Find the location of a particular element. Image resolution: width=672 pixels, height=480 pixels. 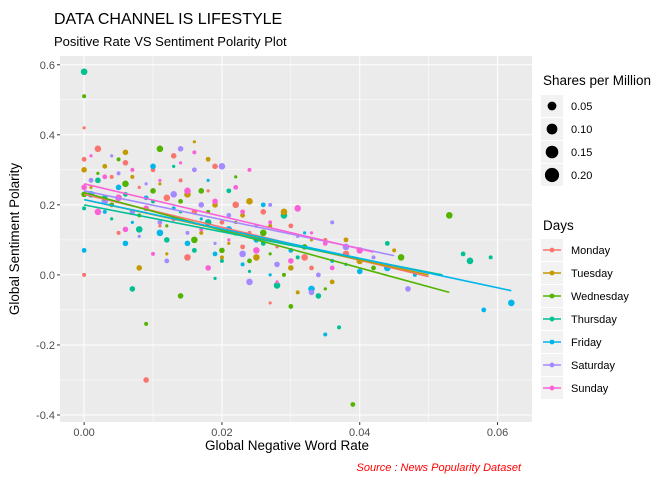

color-legend-label: Sunday is located at coordinates (590, 389).